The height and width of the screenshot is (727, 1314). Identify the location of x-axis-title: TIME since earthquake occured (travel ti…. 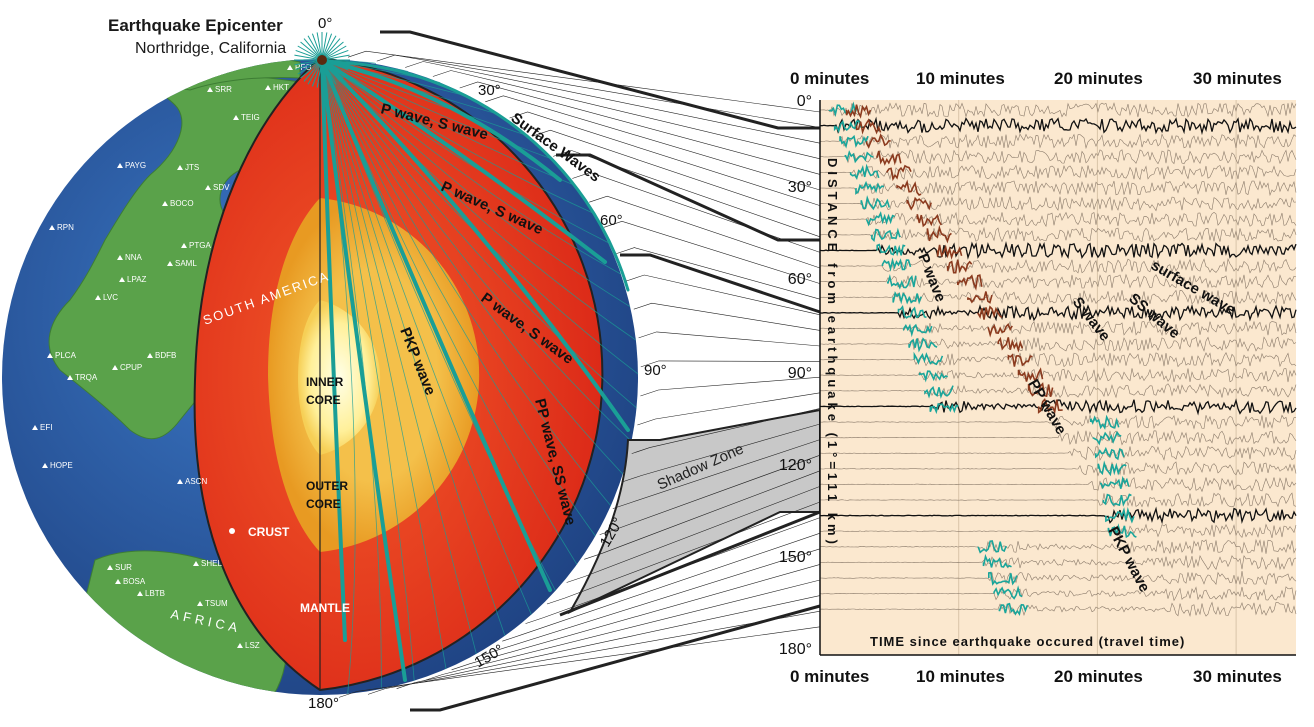
(1027, 641).